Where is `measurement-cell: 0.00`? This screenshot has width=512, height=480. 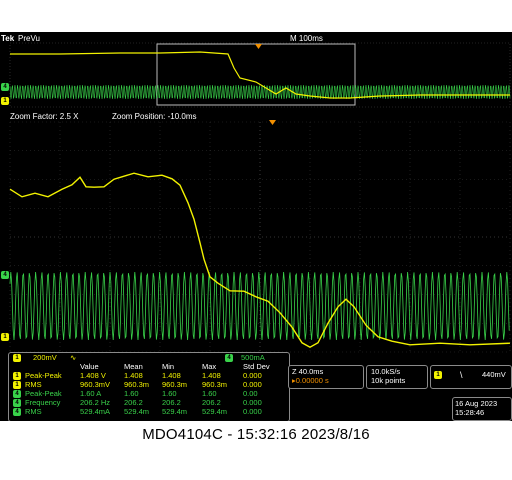
measurement-cell: 0.00 is located at coordinates (250, 393).